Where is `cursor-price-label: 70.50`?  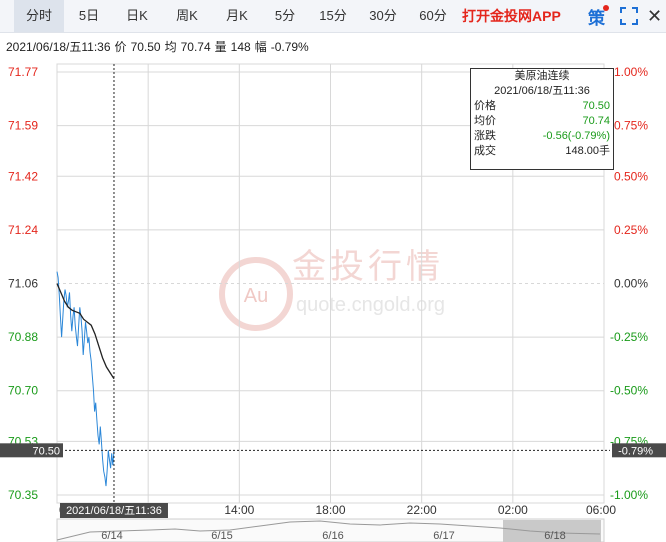 cursor-price-label: 70.50 is located at coordinates (46, 451).